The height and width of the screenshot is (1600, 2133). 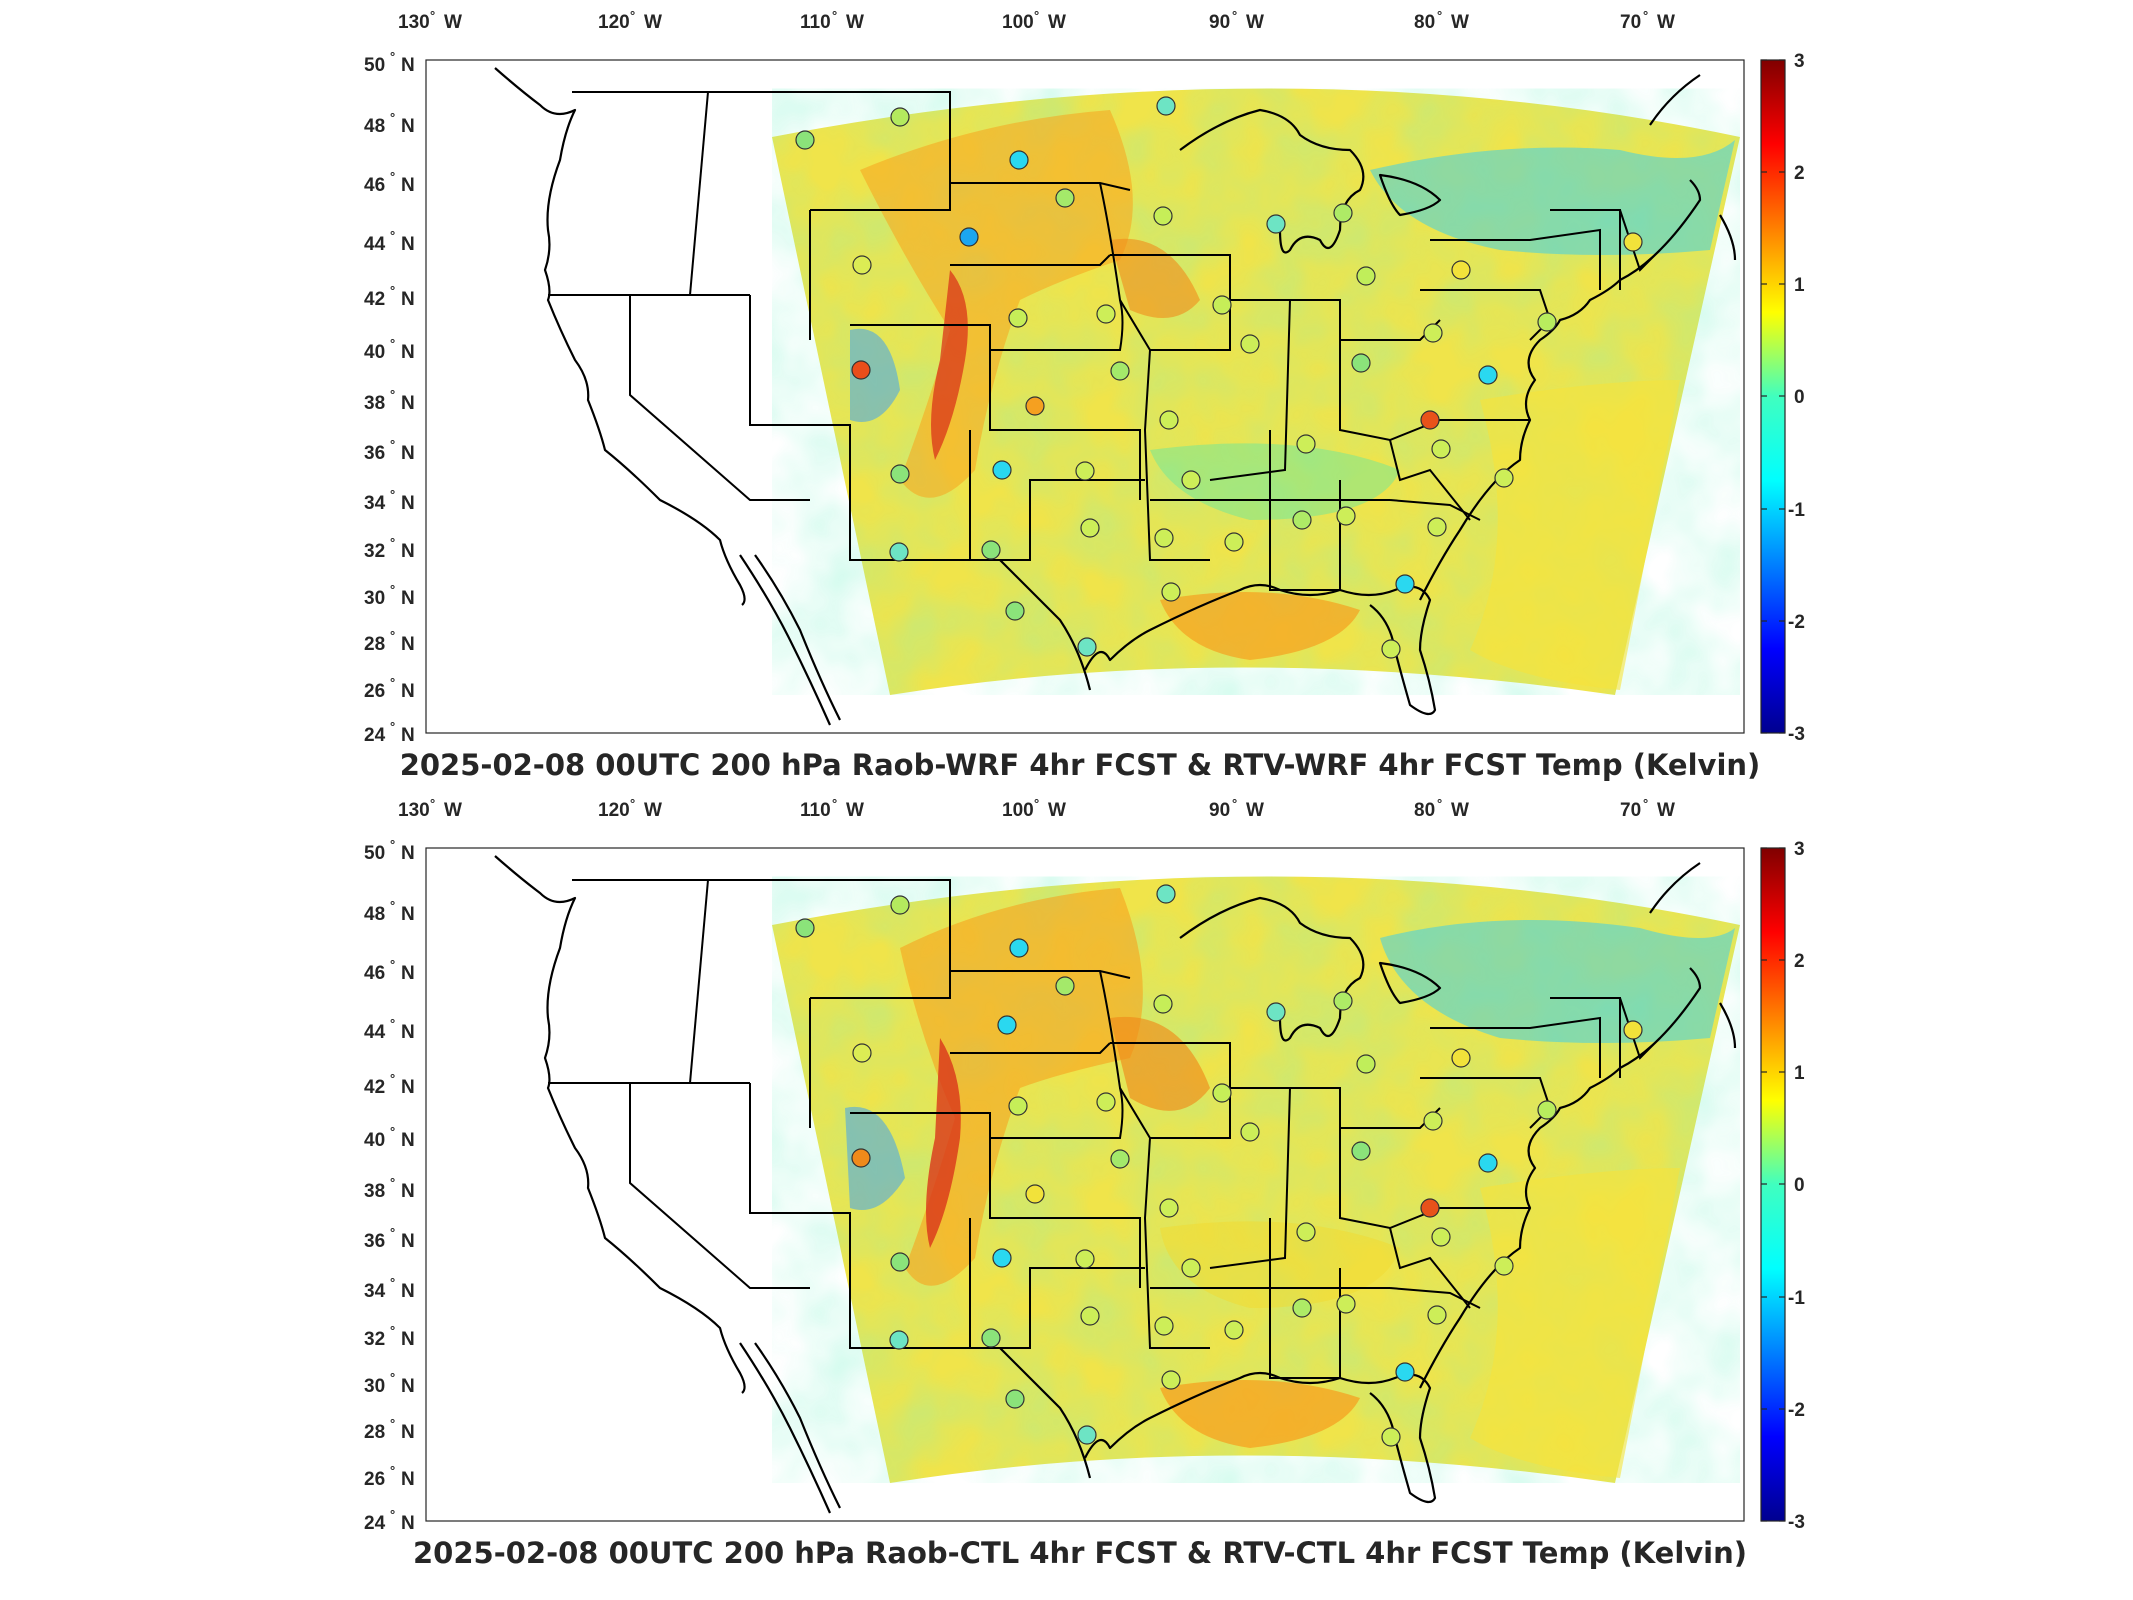 What do you see at coordinates (1796, 1410) in the screenshot?
I see `colorbar-tick: -2` at bounding box center [1796, 1410].